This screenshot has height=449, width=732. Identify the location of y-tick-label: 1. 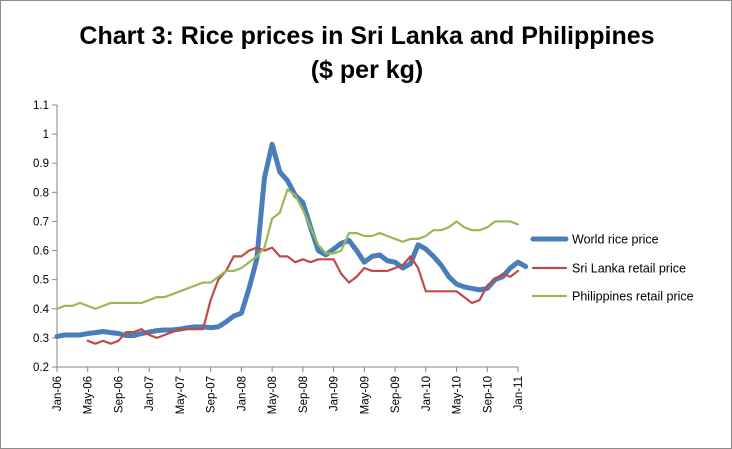
(46, 135).